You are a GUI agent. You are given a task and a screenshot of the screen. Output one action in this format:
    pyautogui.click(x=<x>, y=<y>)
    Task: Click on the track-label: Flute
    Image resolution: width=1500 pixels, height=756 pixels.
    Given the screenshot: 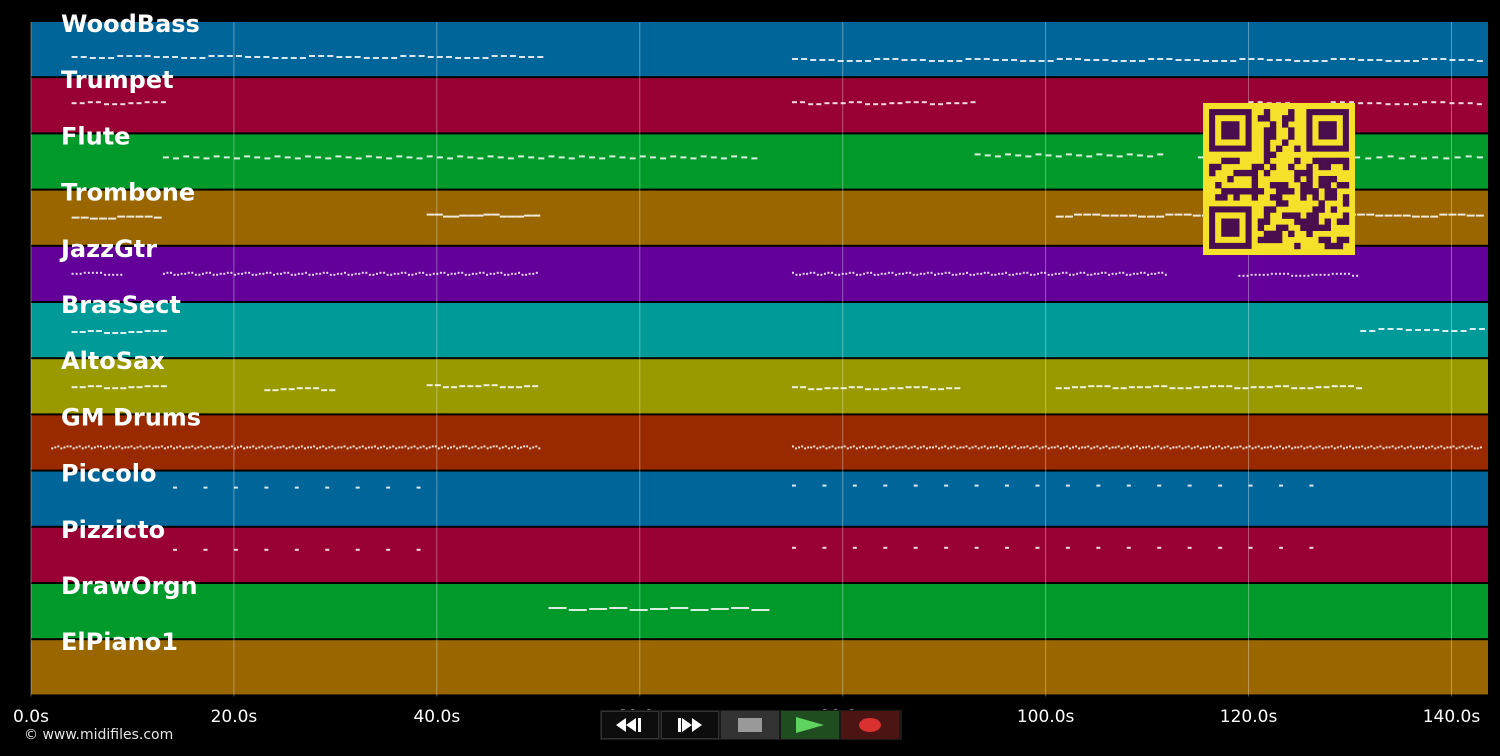 What is the action you would take?
    pyautogui.click(x=95, y=136)
    